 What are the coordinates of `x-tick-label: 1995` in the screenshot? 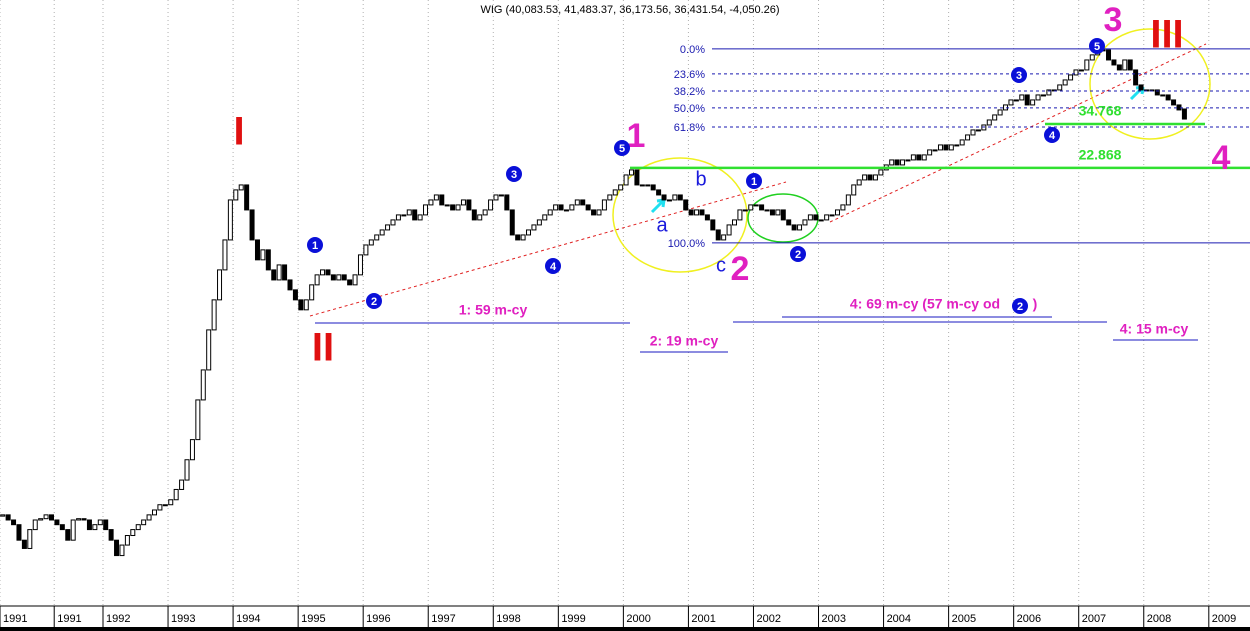 It's located at (313, 619).